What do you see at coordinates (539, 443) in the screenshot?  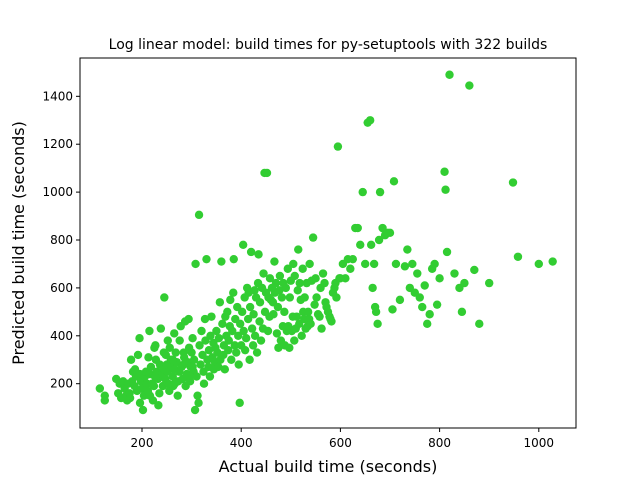 I see `x-tick-label: 1000` at bounding box center [539, 443].